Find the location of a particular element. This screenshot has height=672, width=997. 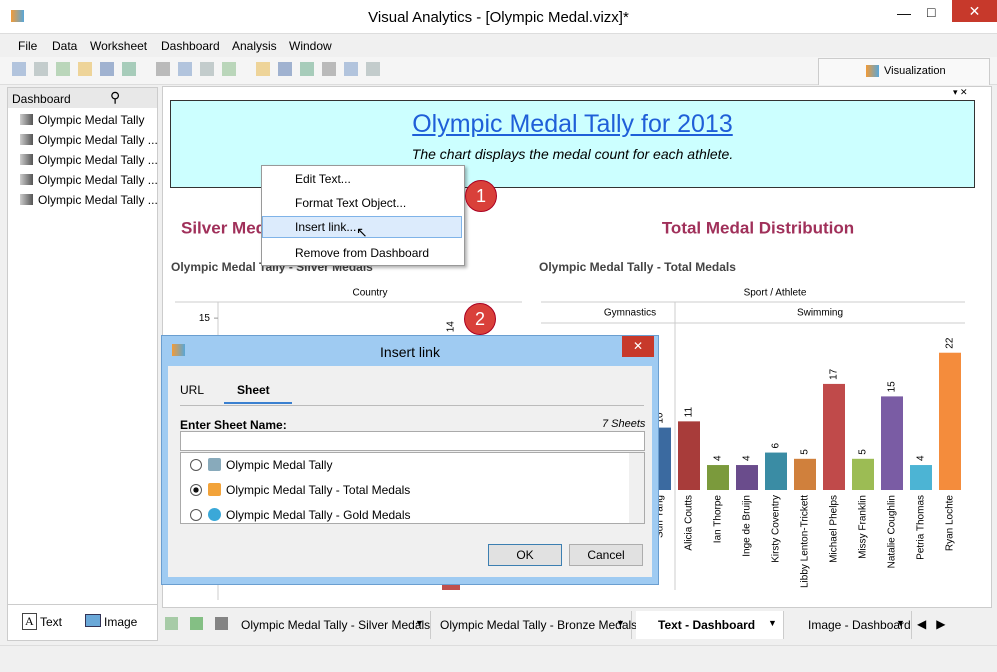

sheet-option: Olympic Medal Tally - Gold Medals is located at coordinates (318, 515).